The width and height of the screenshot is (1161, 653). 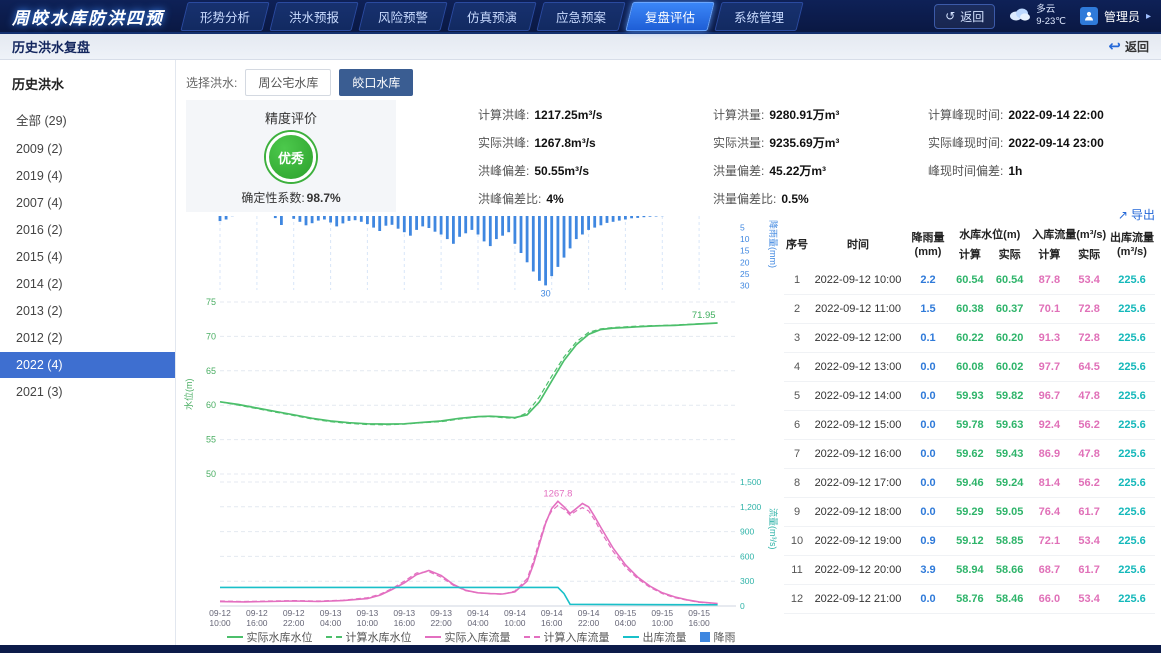 I want to click on nav-system-management: 系统管理, so click(x=759, y=16).